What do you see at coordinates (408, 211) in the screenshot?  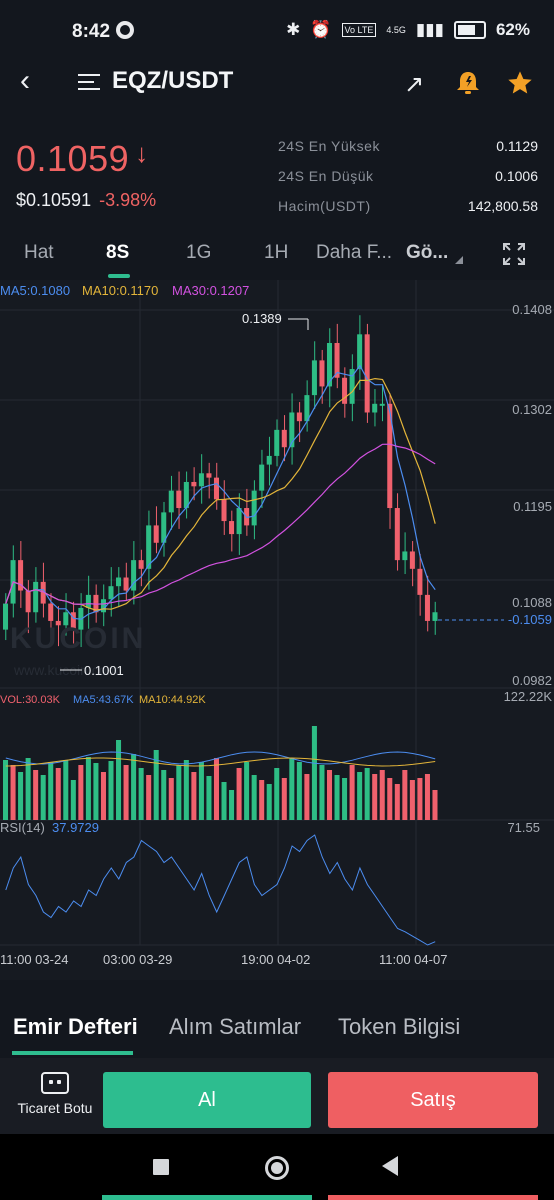 I see `stat-row-volume: Hacim(USDT) 142,800.58` at bounding box center [408, 211].